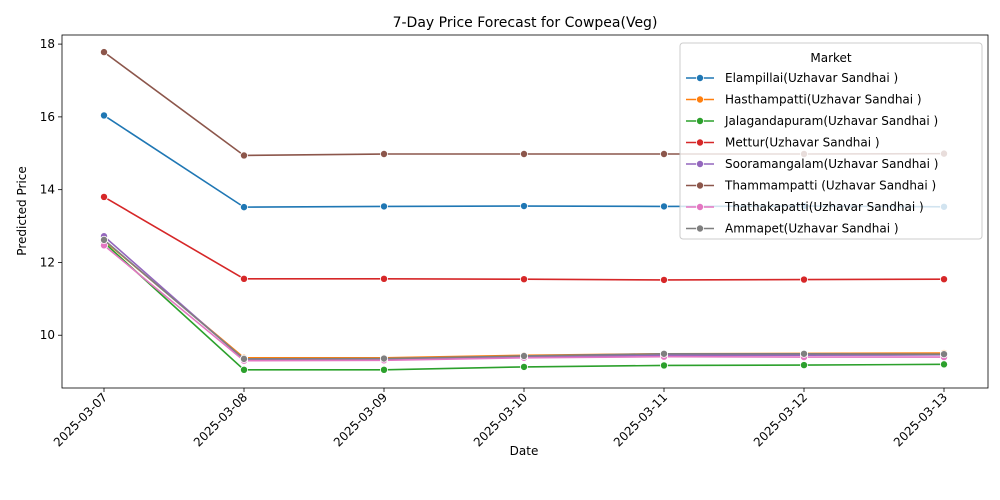 The image size is (1000, 500). I want to click on legend-label: Thathakapatti(Uzhavar Sandhai ), so click(824, 207).